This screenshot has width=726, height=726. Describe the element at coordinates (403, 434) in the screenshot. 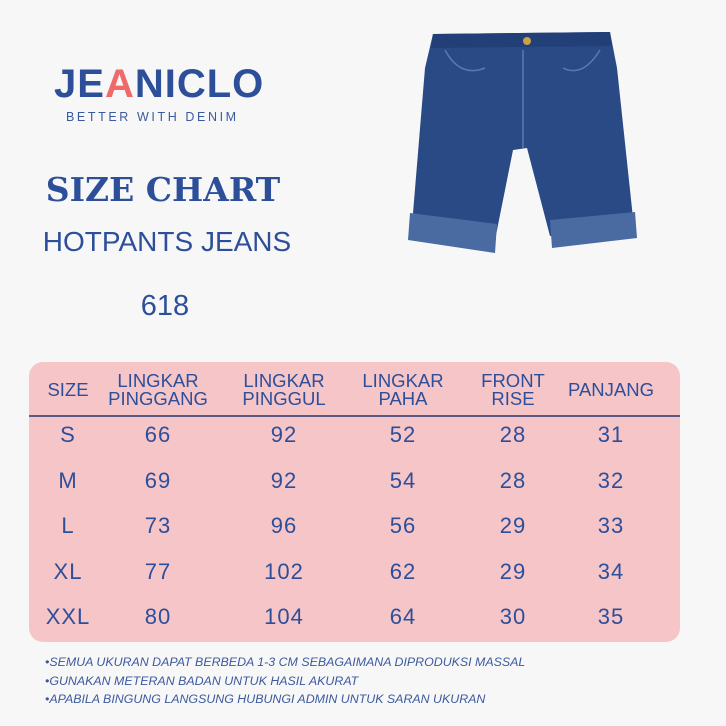

I see `table-cell: 52` at that location.